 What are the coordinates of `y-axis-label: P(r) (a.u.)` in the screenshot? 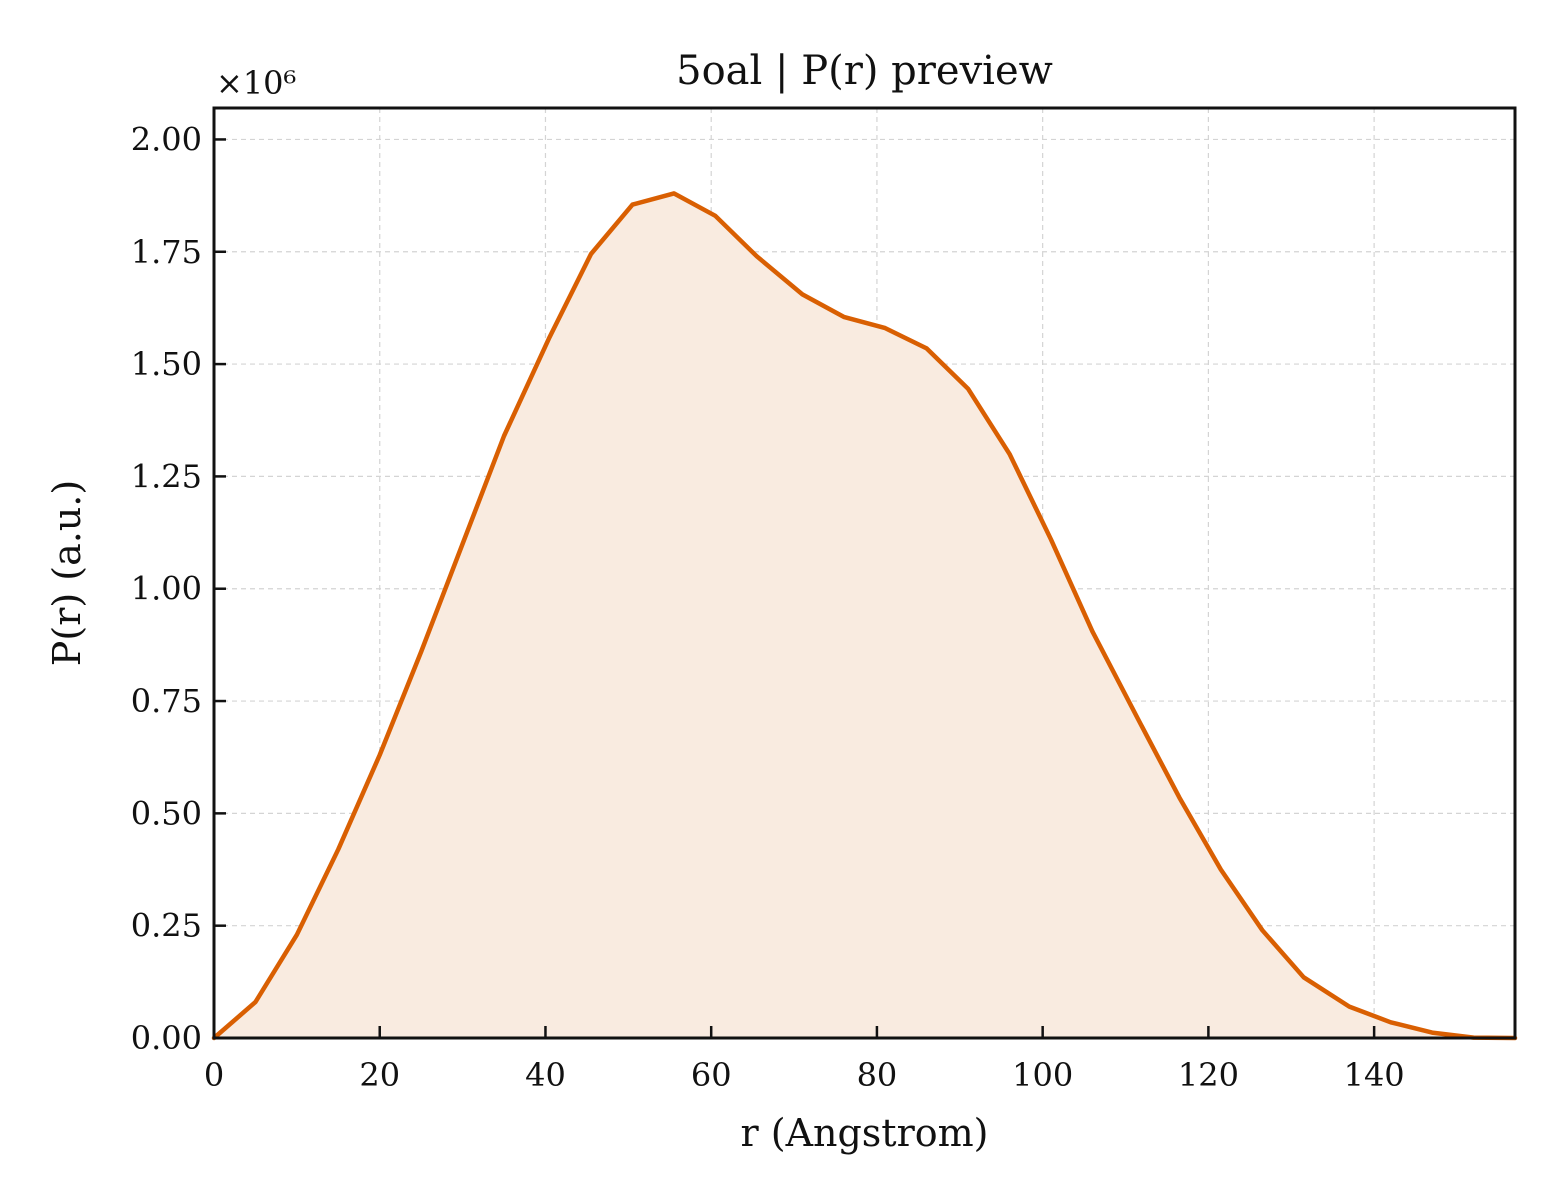 It's located at (67, 573).